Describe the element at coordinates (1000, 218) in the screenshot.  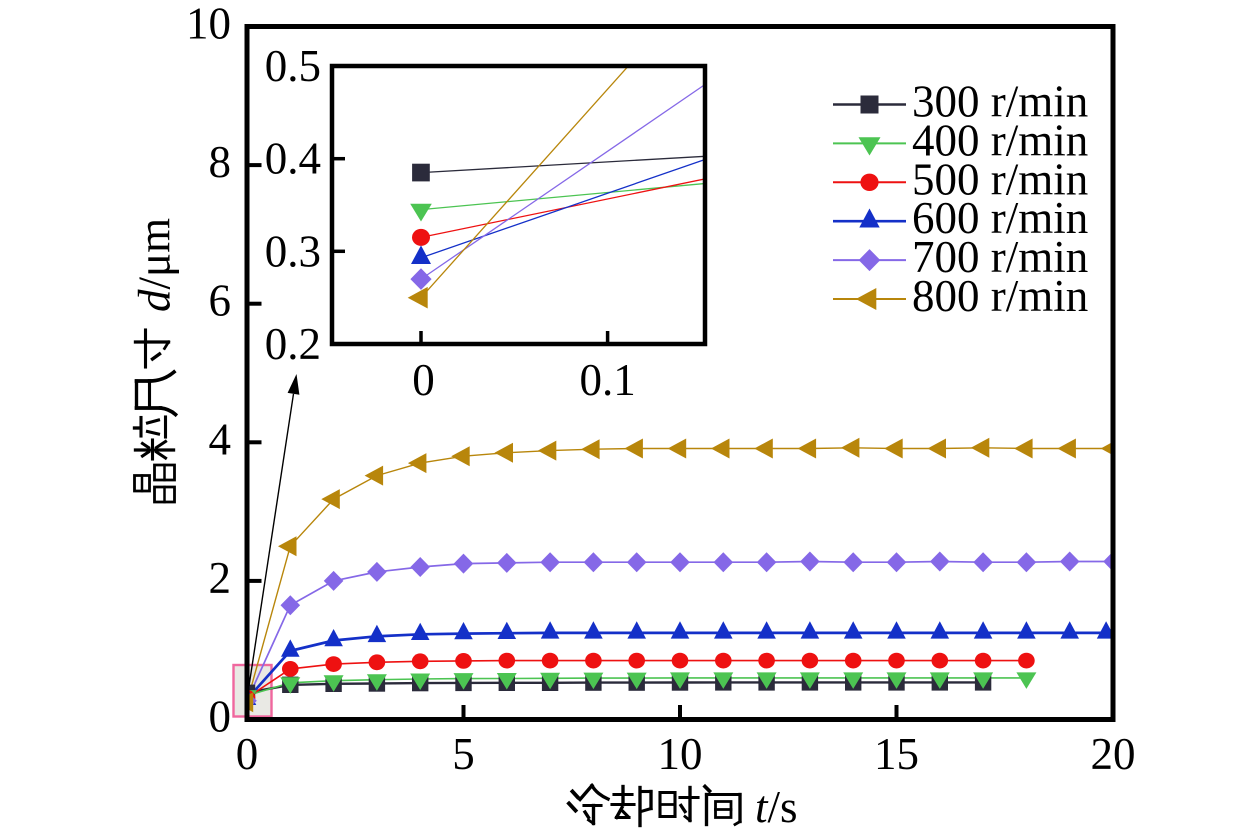
I see `svg-text: 600 r/min` at that location.